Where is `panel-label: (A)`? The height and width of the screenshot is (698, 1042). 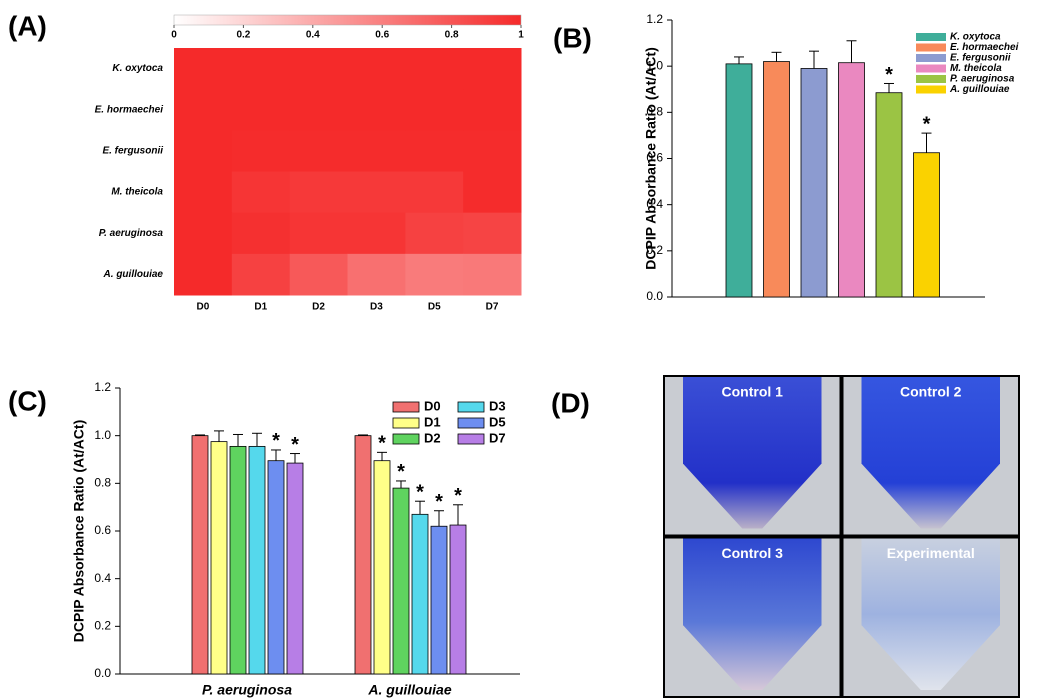
panel-label: (A) is located at coordinates (27, 25).